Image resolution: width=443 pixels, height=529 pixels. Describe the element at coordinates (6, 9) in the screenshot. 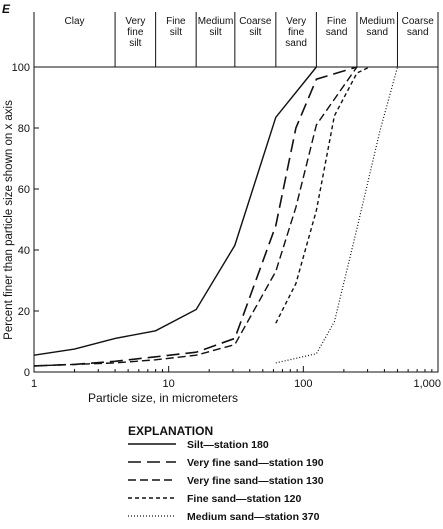

I see `panel-label: E` at that location.